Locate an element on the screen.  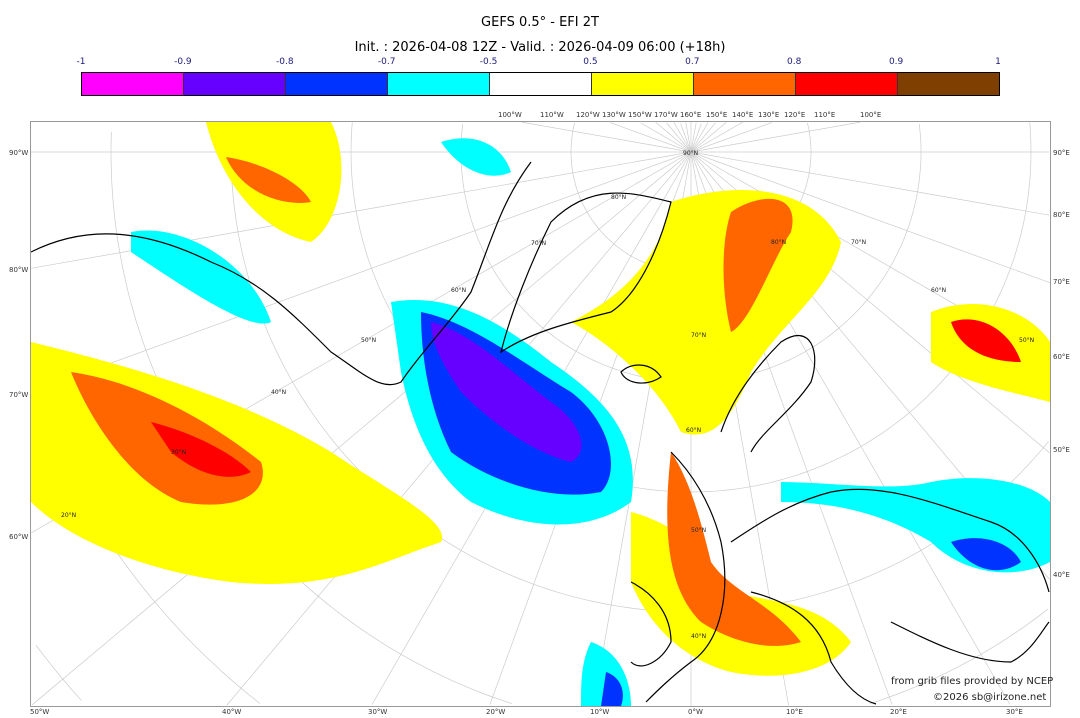
axis-label: 20°W is located at coordinates (496, 712).